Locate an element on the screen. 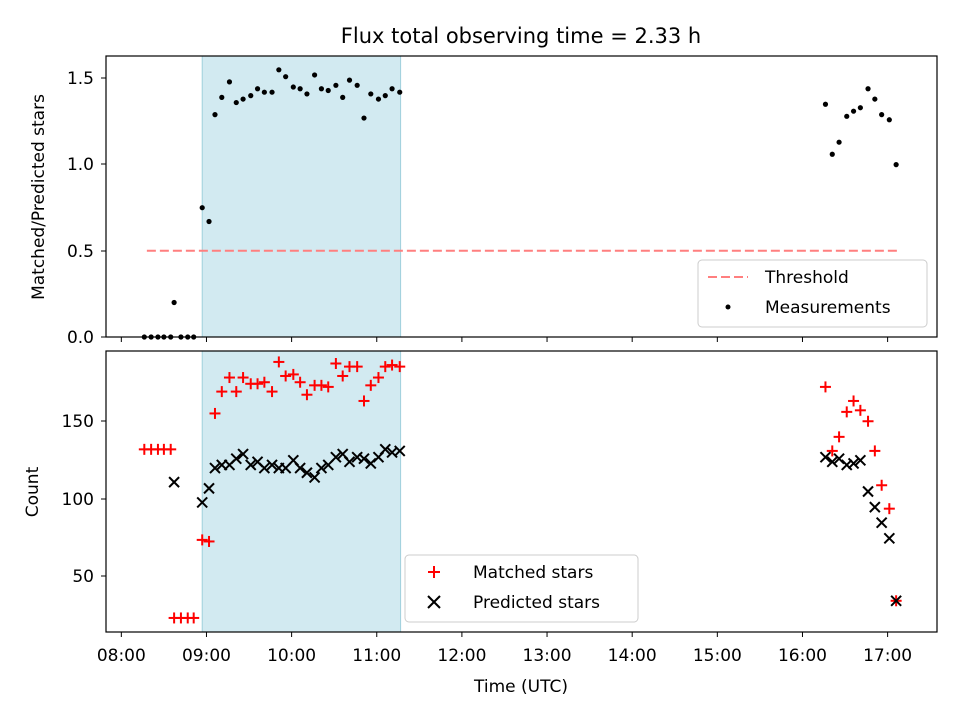 The image size is (960, 720). top-y-tick-label: 1.5 is located at coordinates (80, 79).